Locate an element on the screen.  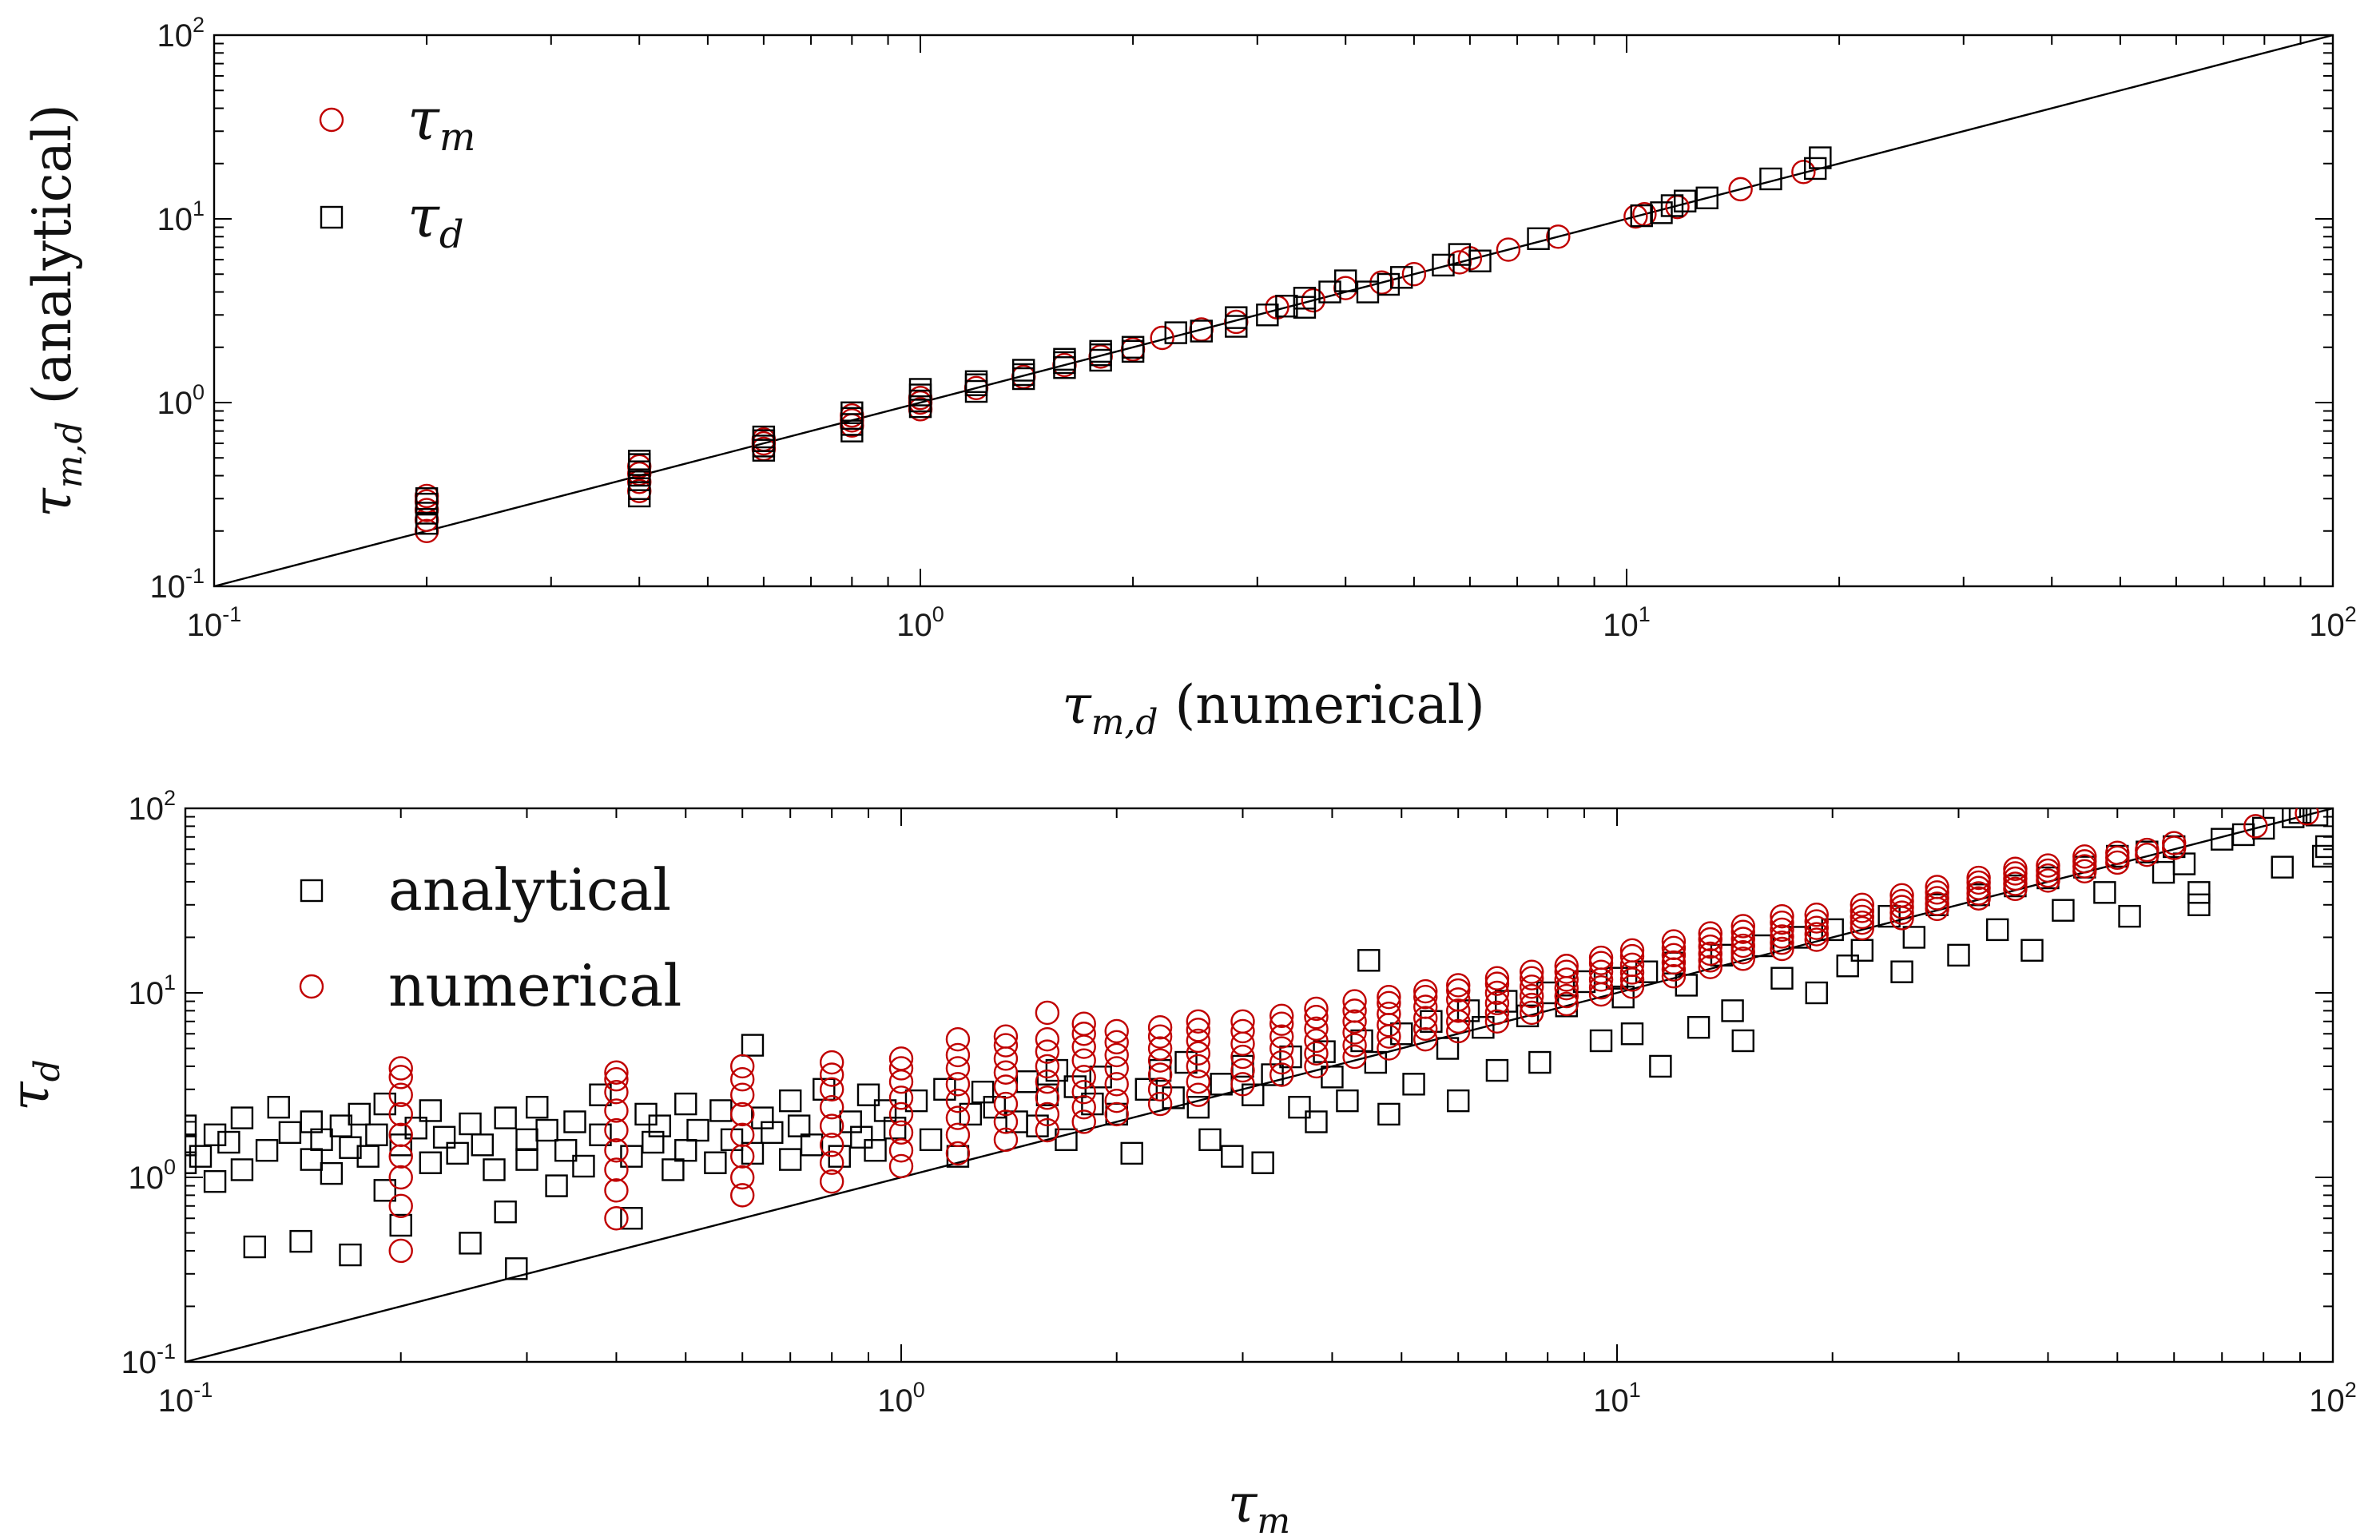
legend-label: analytical is located at coordinates (529, 890).